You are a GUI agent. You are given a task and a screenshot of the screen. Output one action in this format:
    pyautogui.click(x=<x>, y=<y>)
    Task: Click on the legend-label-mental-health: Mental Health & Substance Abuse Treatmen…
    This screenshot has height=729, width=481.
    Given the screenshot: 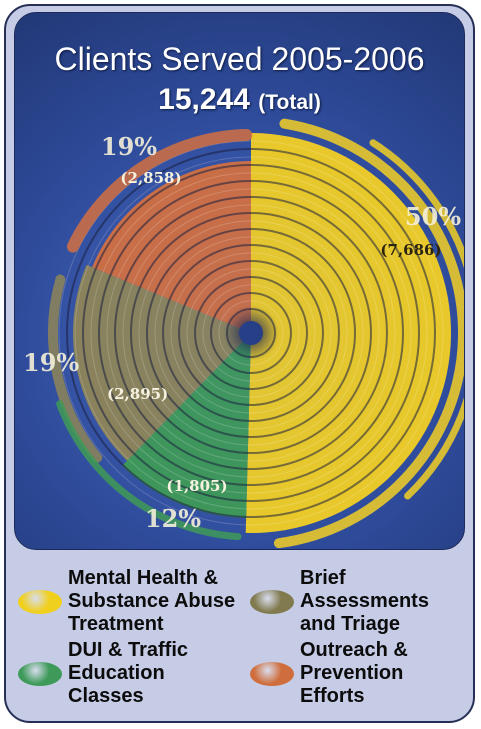 What is the action you would take?
    pyautogui.click(x=151, y=601)
    